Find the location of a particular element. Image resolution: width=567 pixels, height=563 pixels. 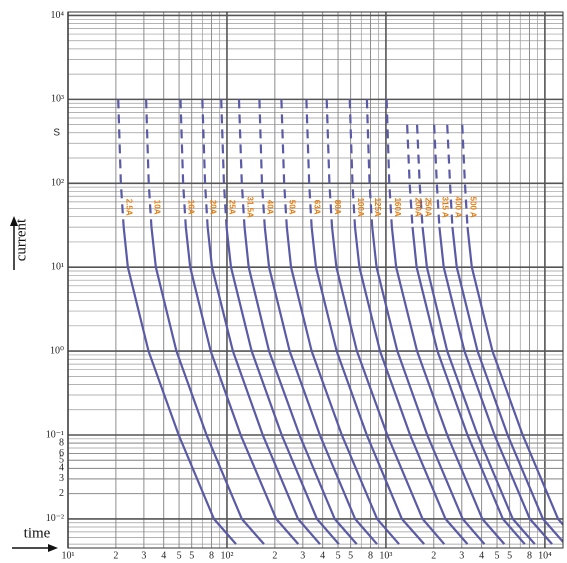

curve-label: 20A is located at coordinates (213, 207).